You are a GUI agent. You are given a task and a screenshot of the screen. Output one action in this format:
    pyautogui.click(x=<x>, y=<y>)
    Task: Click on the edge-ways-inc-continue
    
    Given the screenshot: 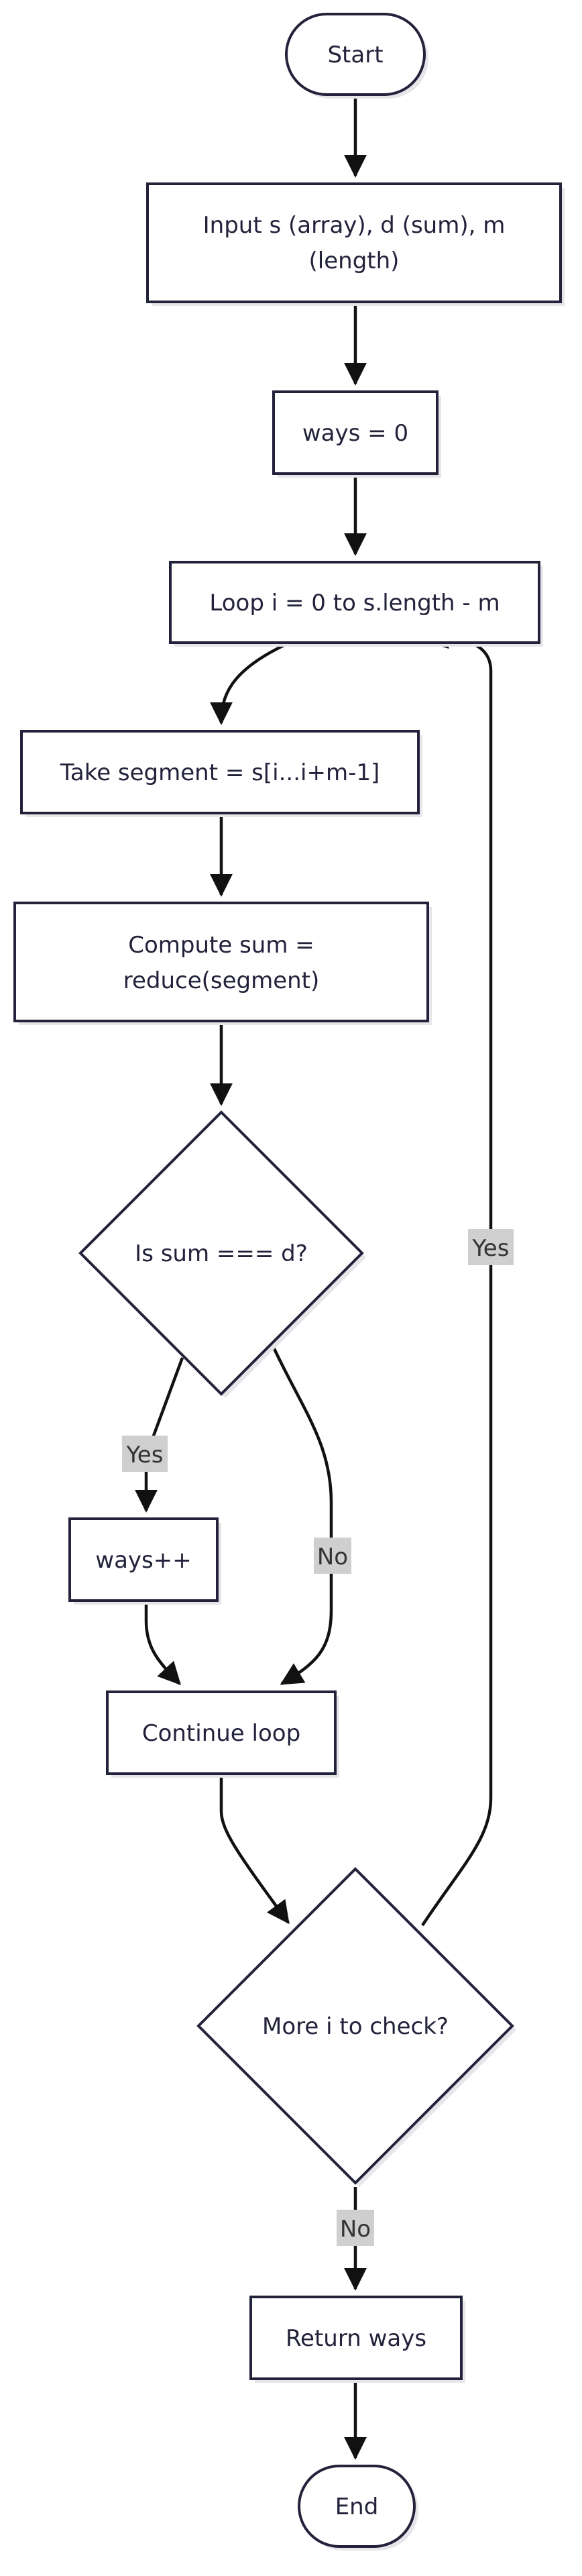 What is the action you would take?
    pyautogui.click(x=163, y=1643)
    